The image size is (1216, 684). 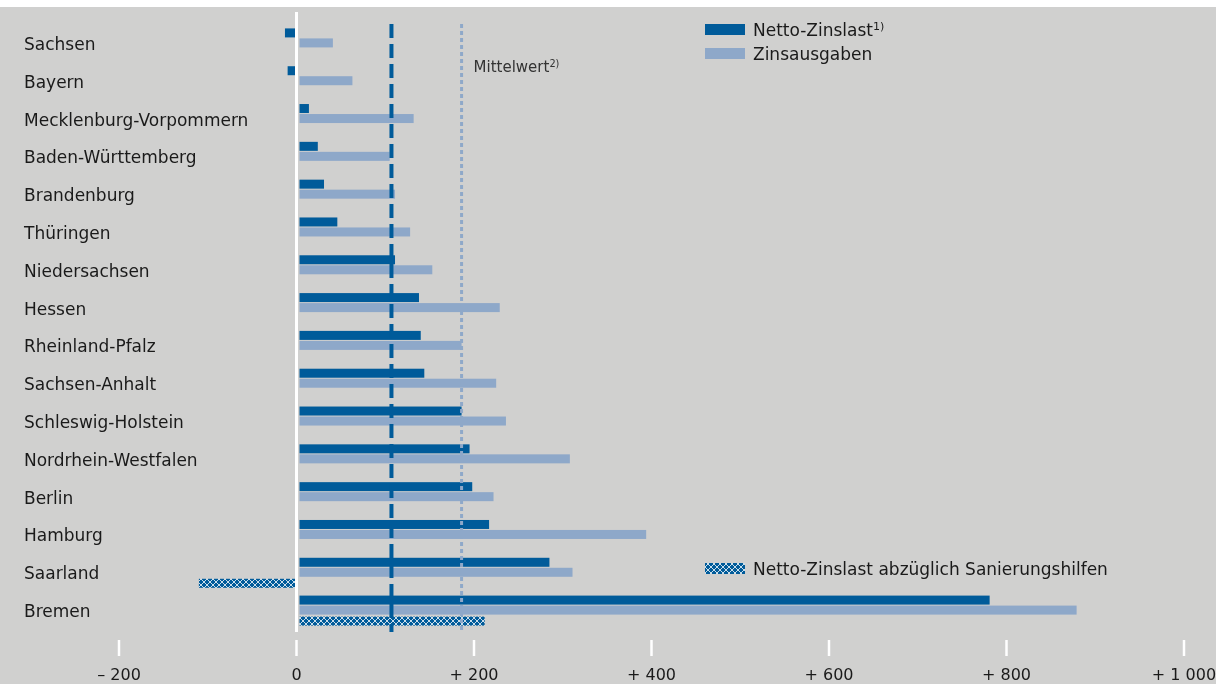 I want to click on y-tick-label: Brandenburg, so click(x=79, y=195).